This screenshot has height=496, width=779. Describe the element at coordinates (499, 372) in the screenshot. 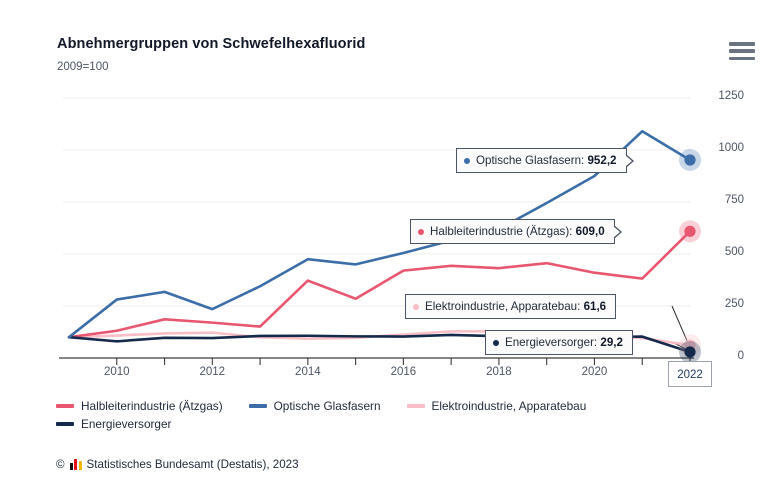

I see `x-axis-tick-label: 2018` at that location.